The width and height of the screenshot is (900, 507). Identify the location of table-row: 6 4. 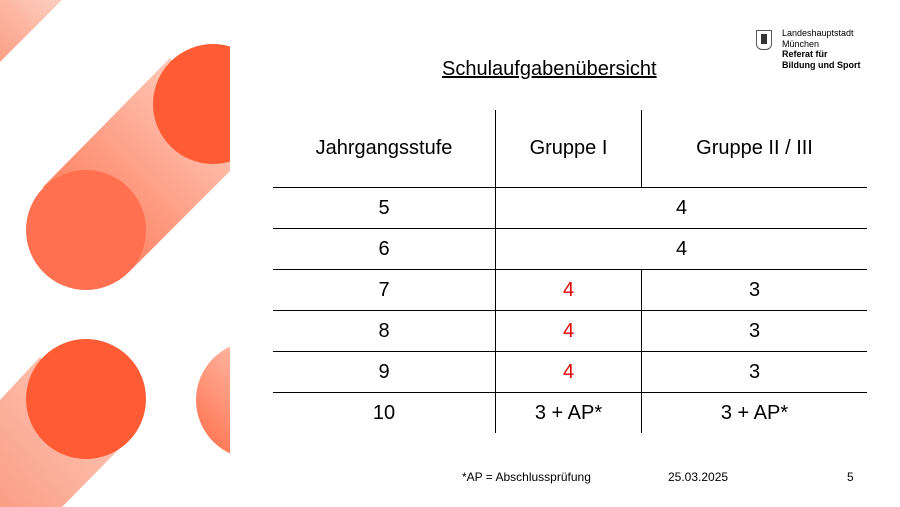
(570, 249).